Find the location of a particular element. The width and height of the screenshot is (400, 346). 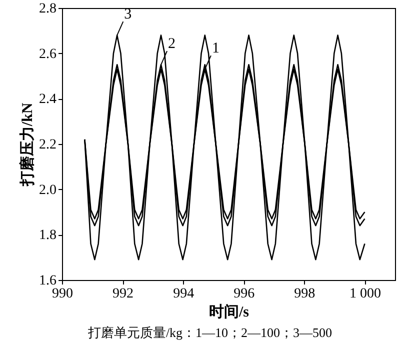

annotation: 2 is located at coordinates (172, 44).